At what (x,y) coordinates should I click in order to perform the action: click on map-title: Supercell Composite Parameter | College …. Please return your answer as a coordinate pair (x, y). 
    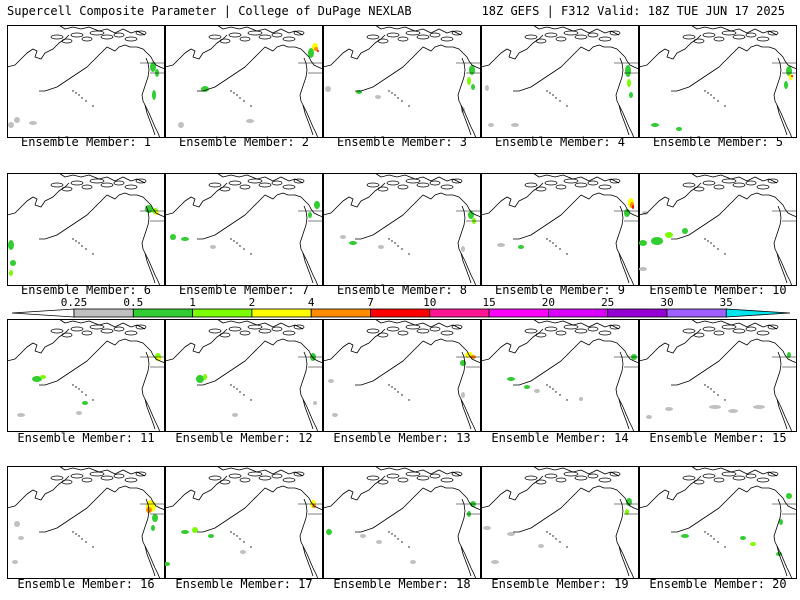
    Looking at the image, I should click on (209, 11).